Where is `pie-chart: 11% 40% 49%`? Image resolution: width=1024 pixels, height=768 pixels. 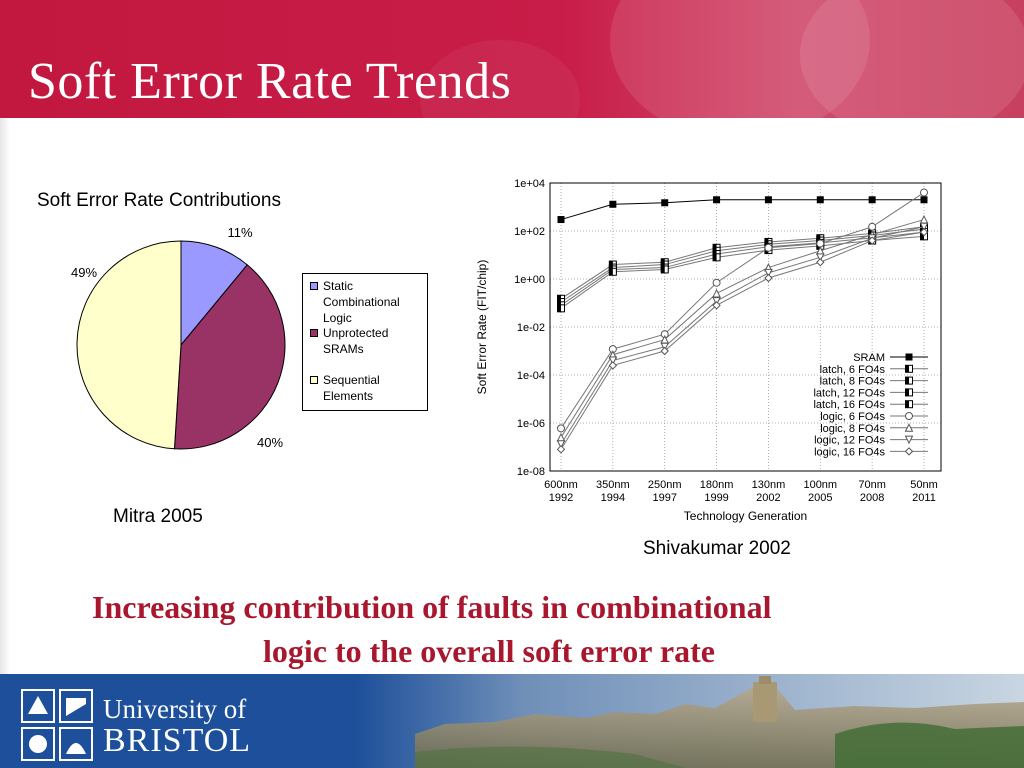
pie-chart: 11% 40% 49% is located at coordinates (178, 337).